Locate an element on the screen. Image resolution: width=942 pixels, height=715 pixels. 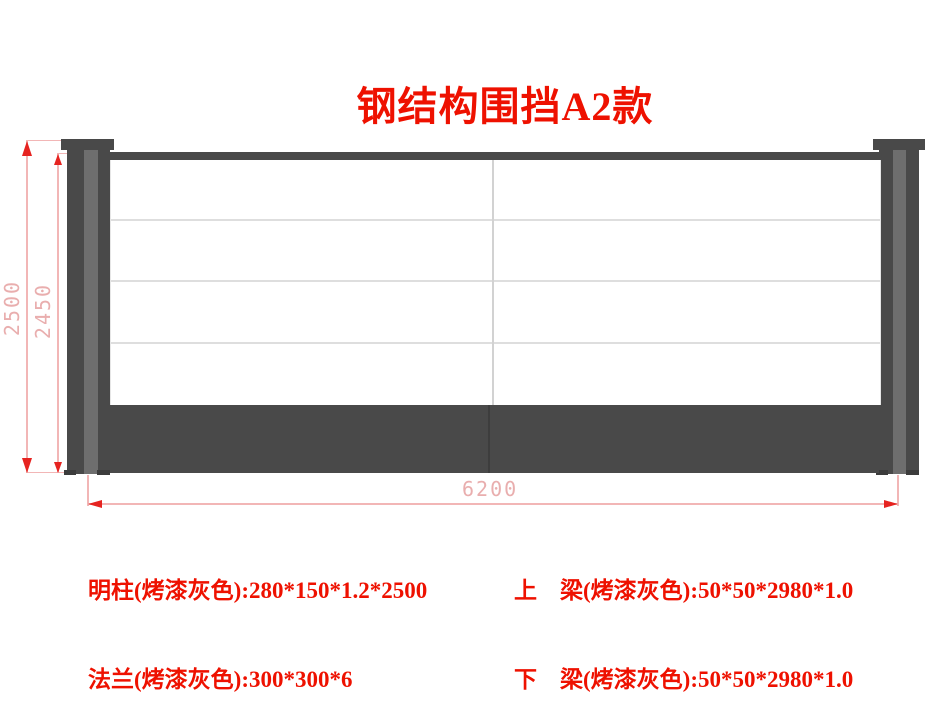
bottom-beam-band is located at coordinates (494, 439).